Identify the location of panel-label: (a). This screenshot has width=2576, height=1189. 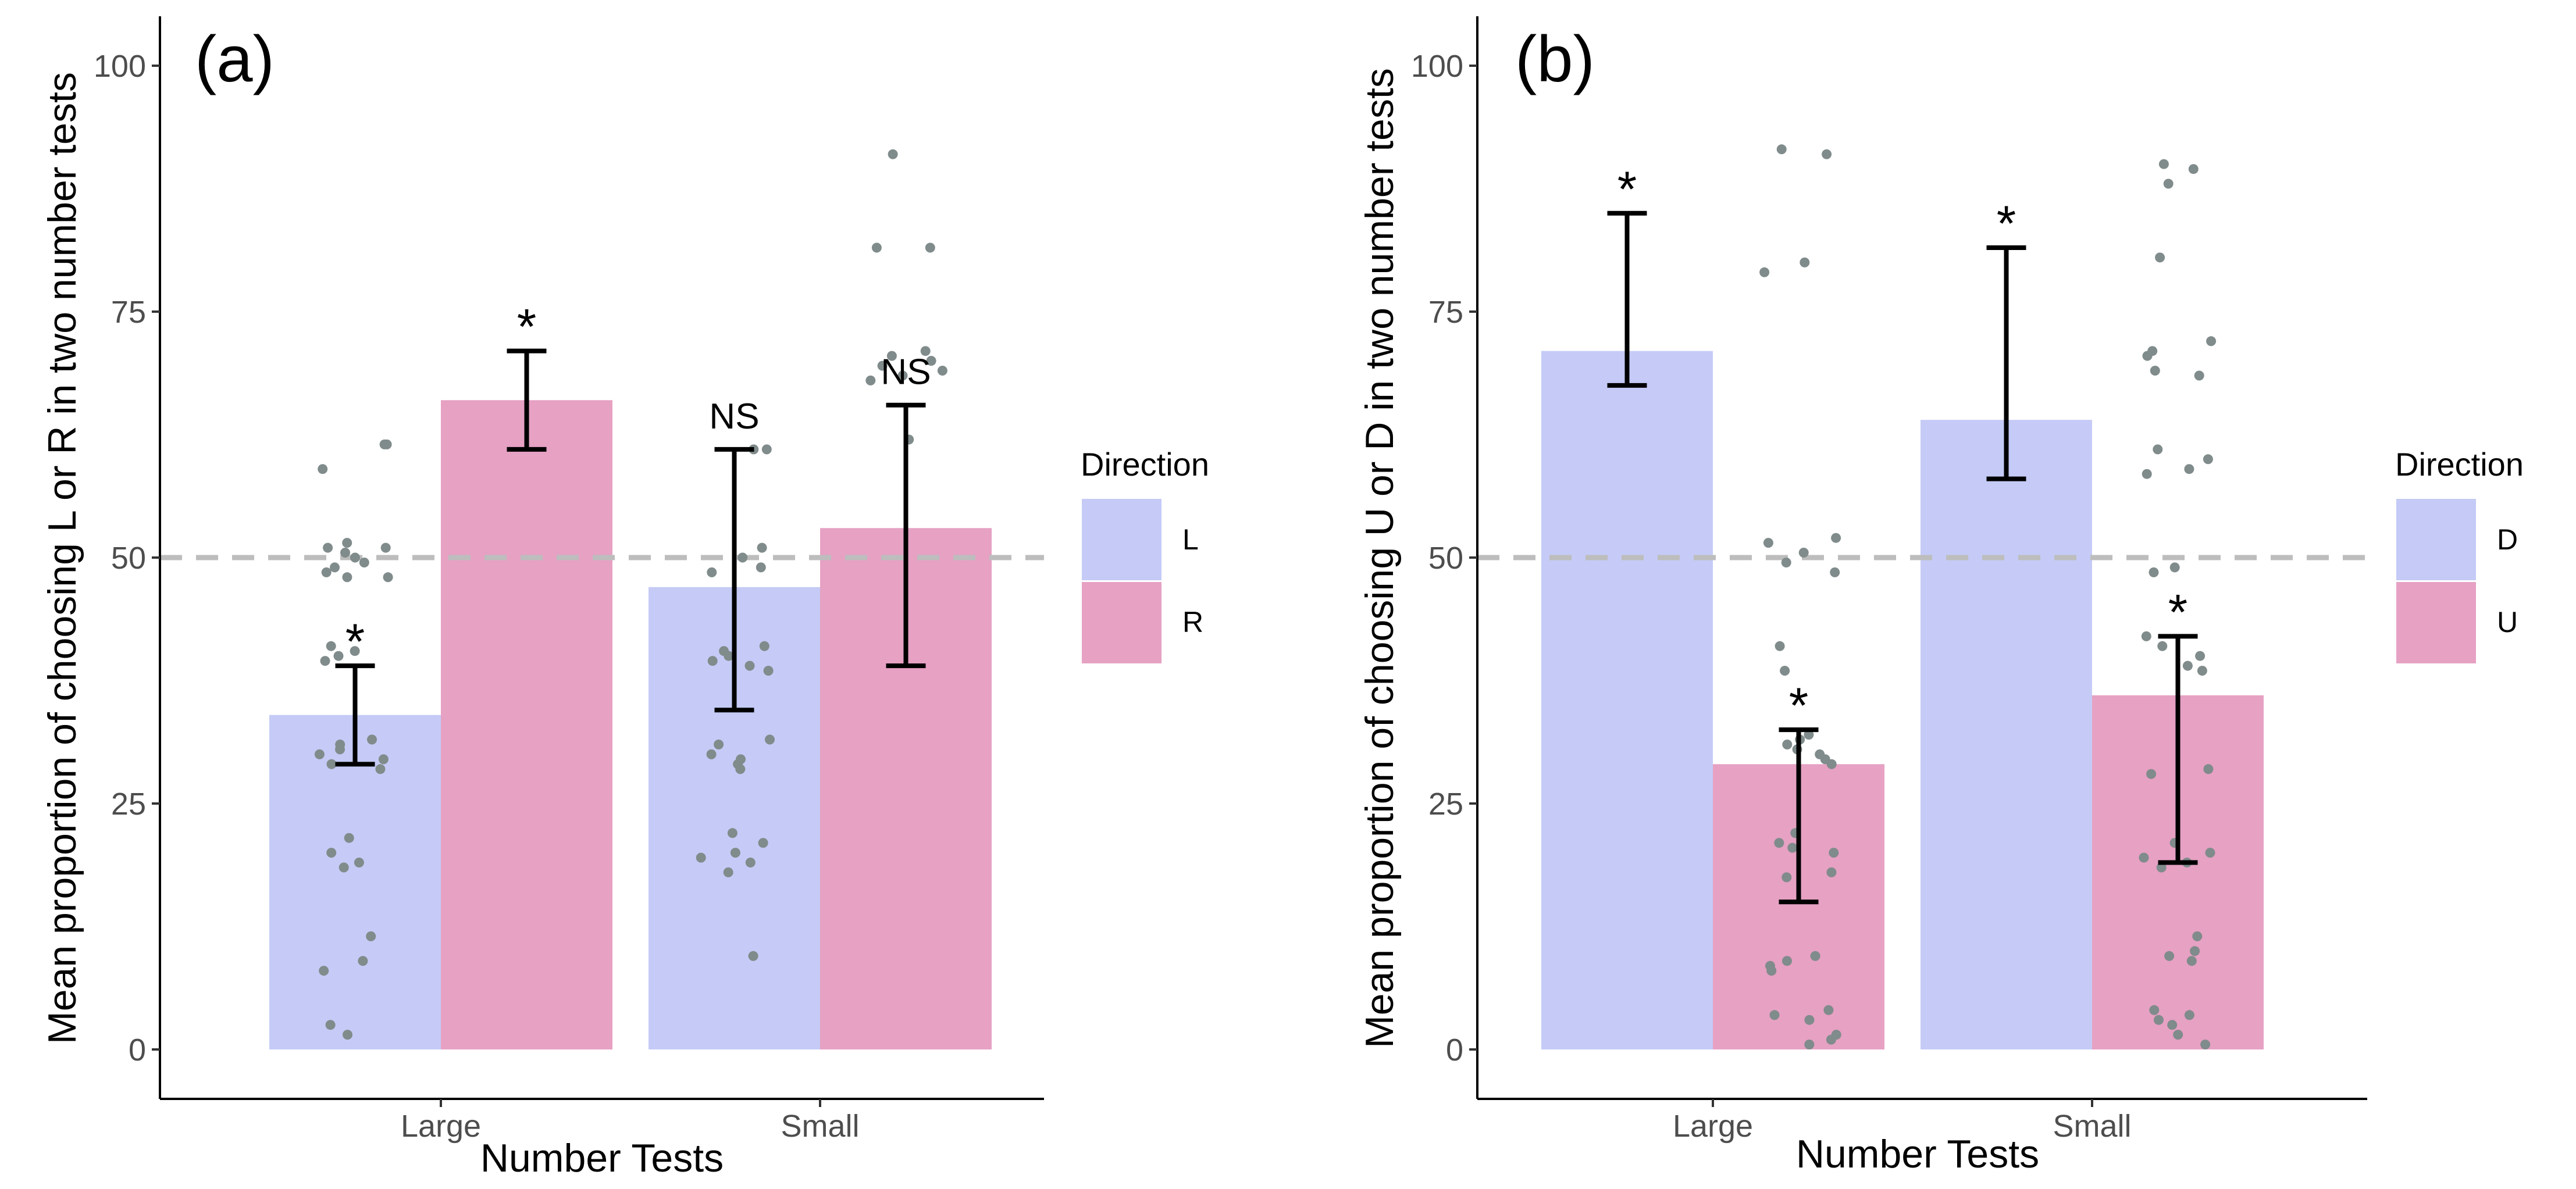
(235, 59).